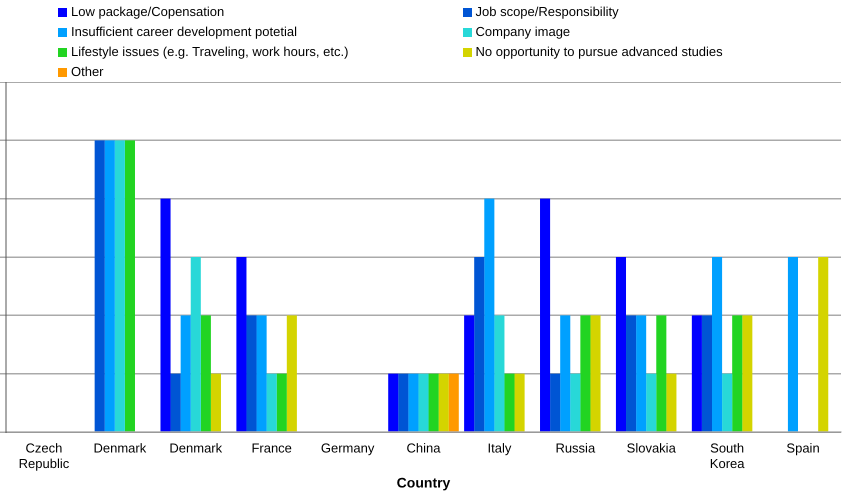 The height and width of the screenshot is (495, 847). What do you see at coordinates (87, 72) in the screenshot?
I see `legend-label: Other` at bounding box center [87, 72].